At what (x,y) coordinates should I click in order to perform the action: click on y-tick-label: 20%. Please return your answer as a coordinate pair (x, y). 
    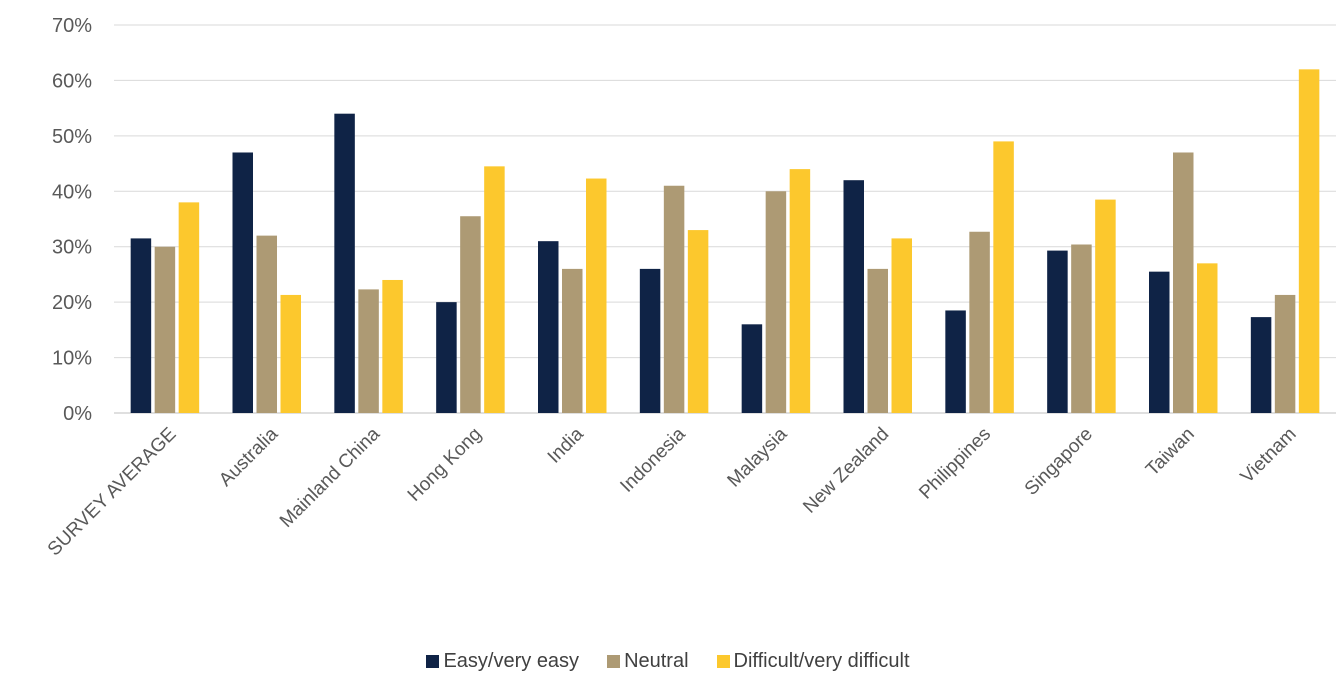
    Looking at the image, I should click on (72, 303).